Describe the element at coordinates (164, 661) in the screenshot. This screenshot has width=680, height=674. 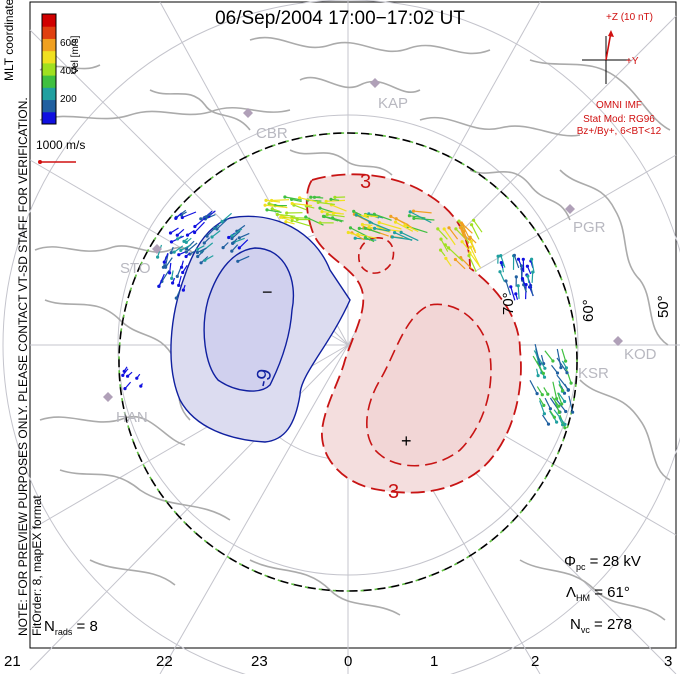
I see `mlt-label-22: 22` at that location.